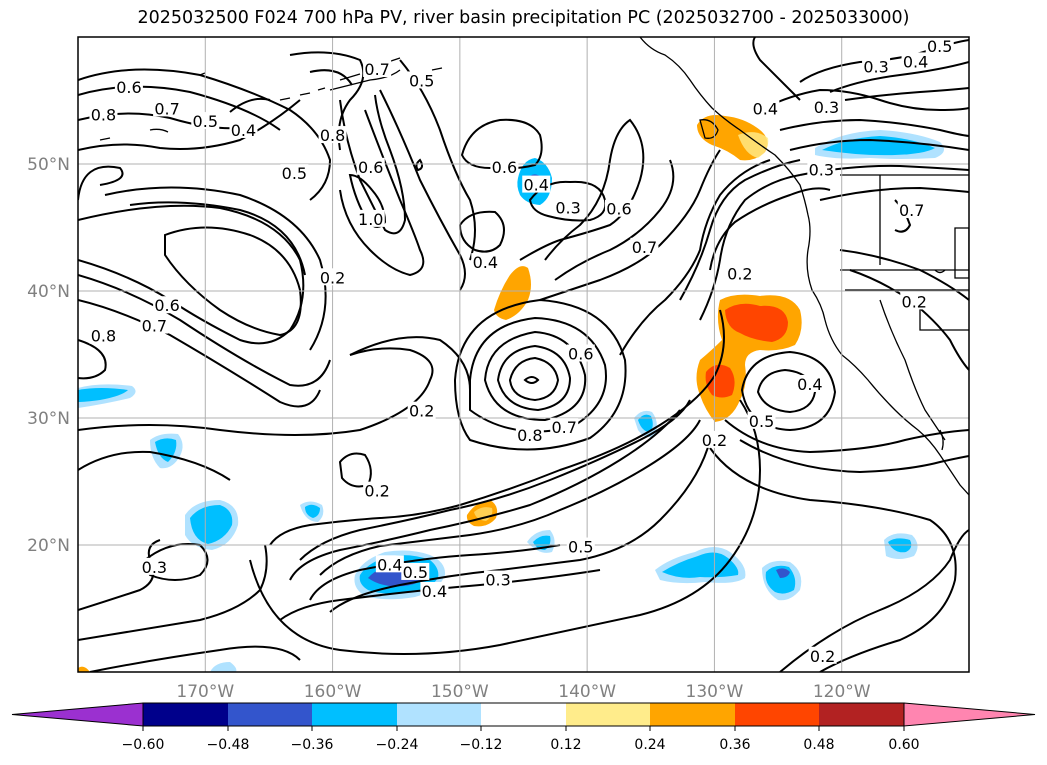 The height and width of the screenshot is (765, 1047). What do you see at coordinates (649, 745) in the screenshot?
I see `colorbar-tick-label: 0.24` at bounding box center [649, 745].